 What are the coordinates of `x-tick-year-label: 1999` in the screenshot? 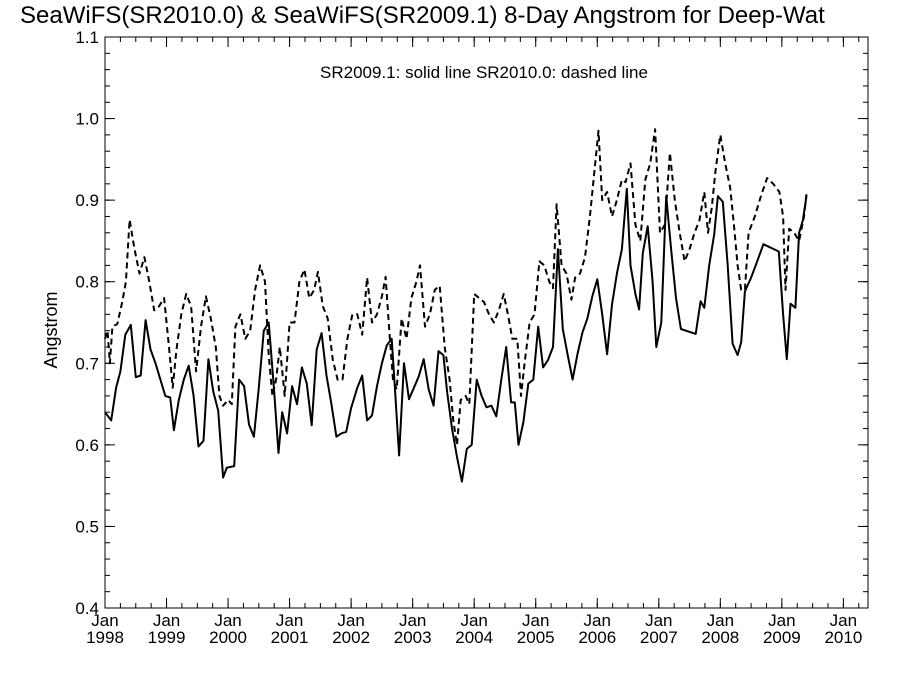 It's located at (167, 637).